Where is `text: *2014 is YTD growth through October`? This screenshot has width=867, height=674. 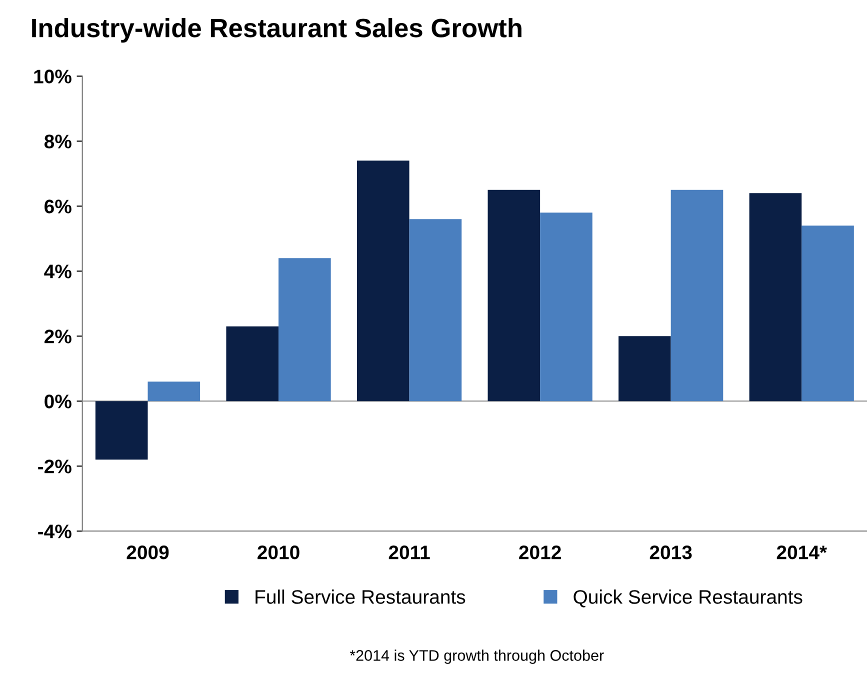 text: *2014 is YTD growth through October is located at coordinates (477, 657).